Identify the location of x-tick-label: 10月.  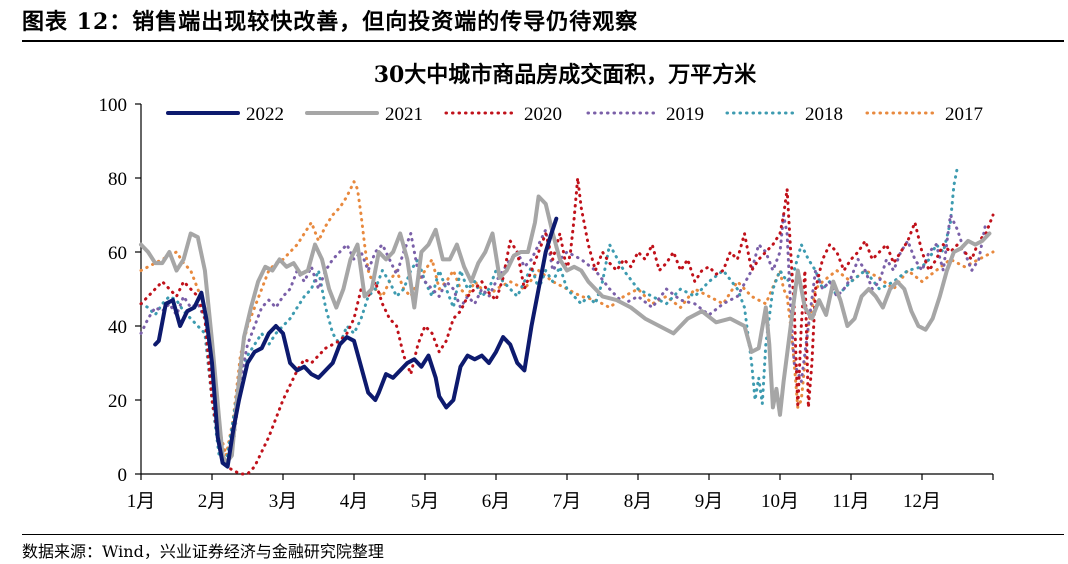
(780, 501).